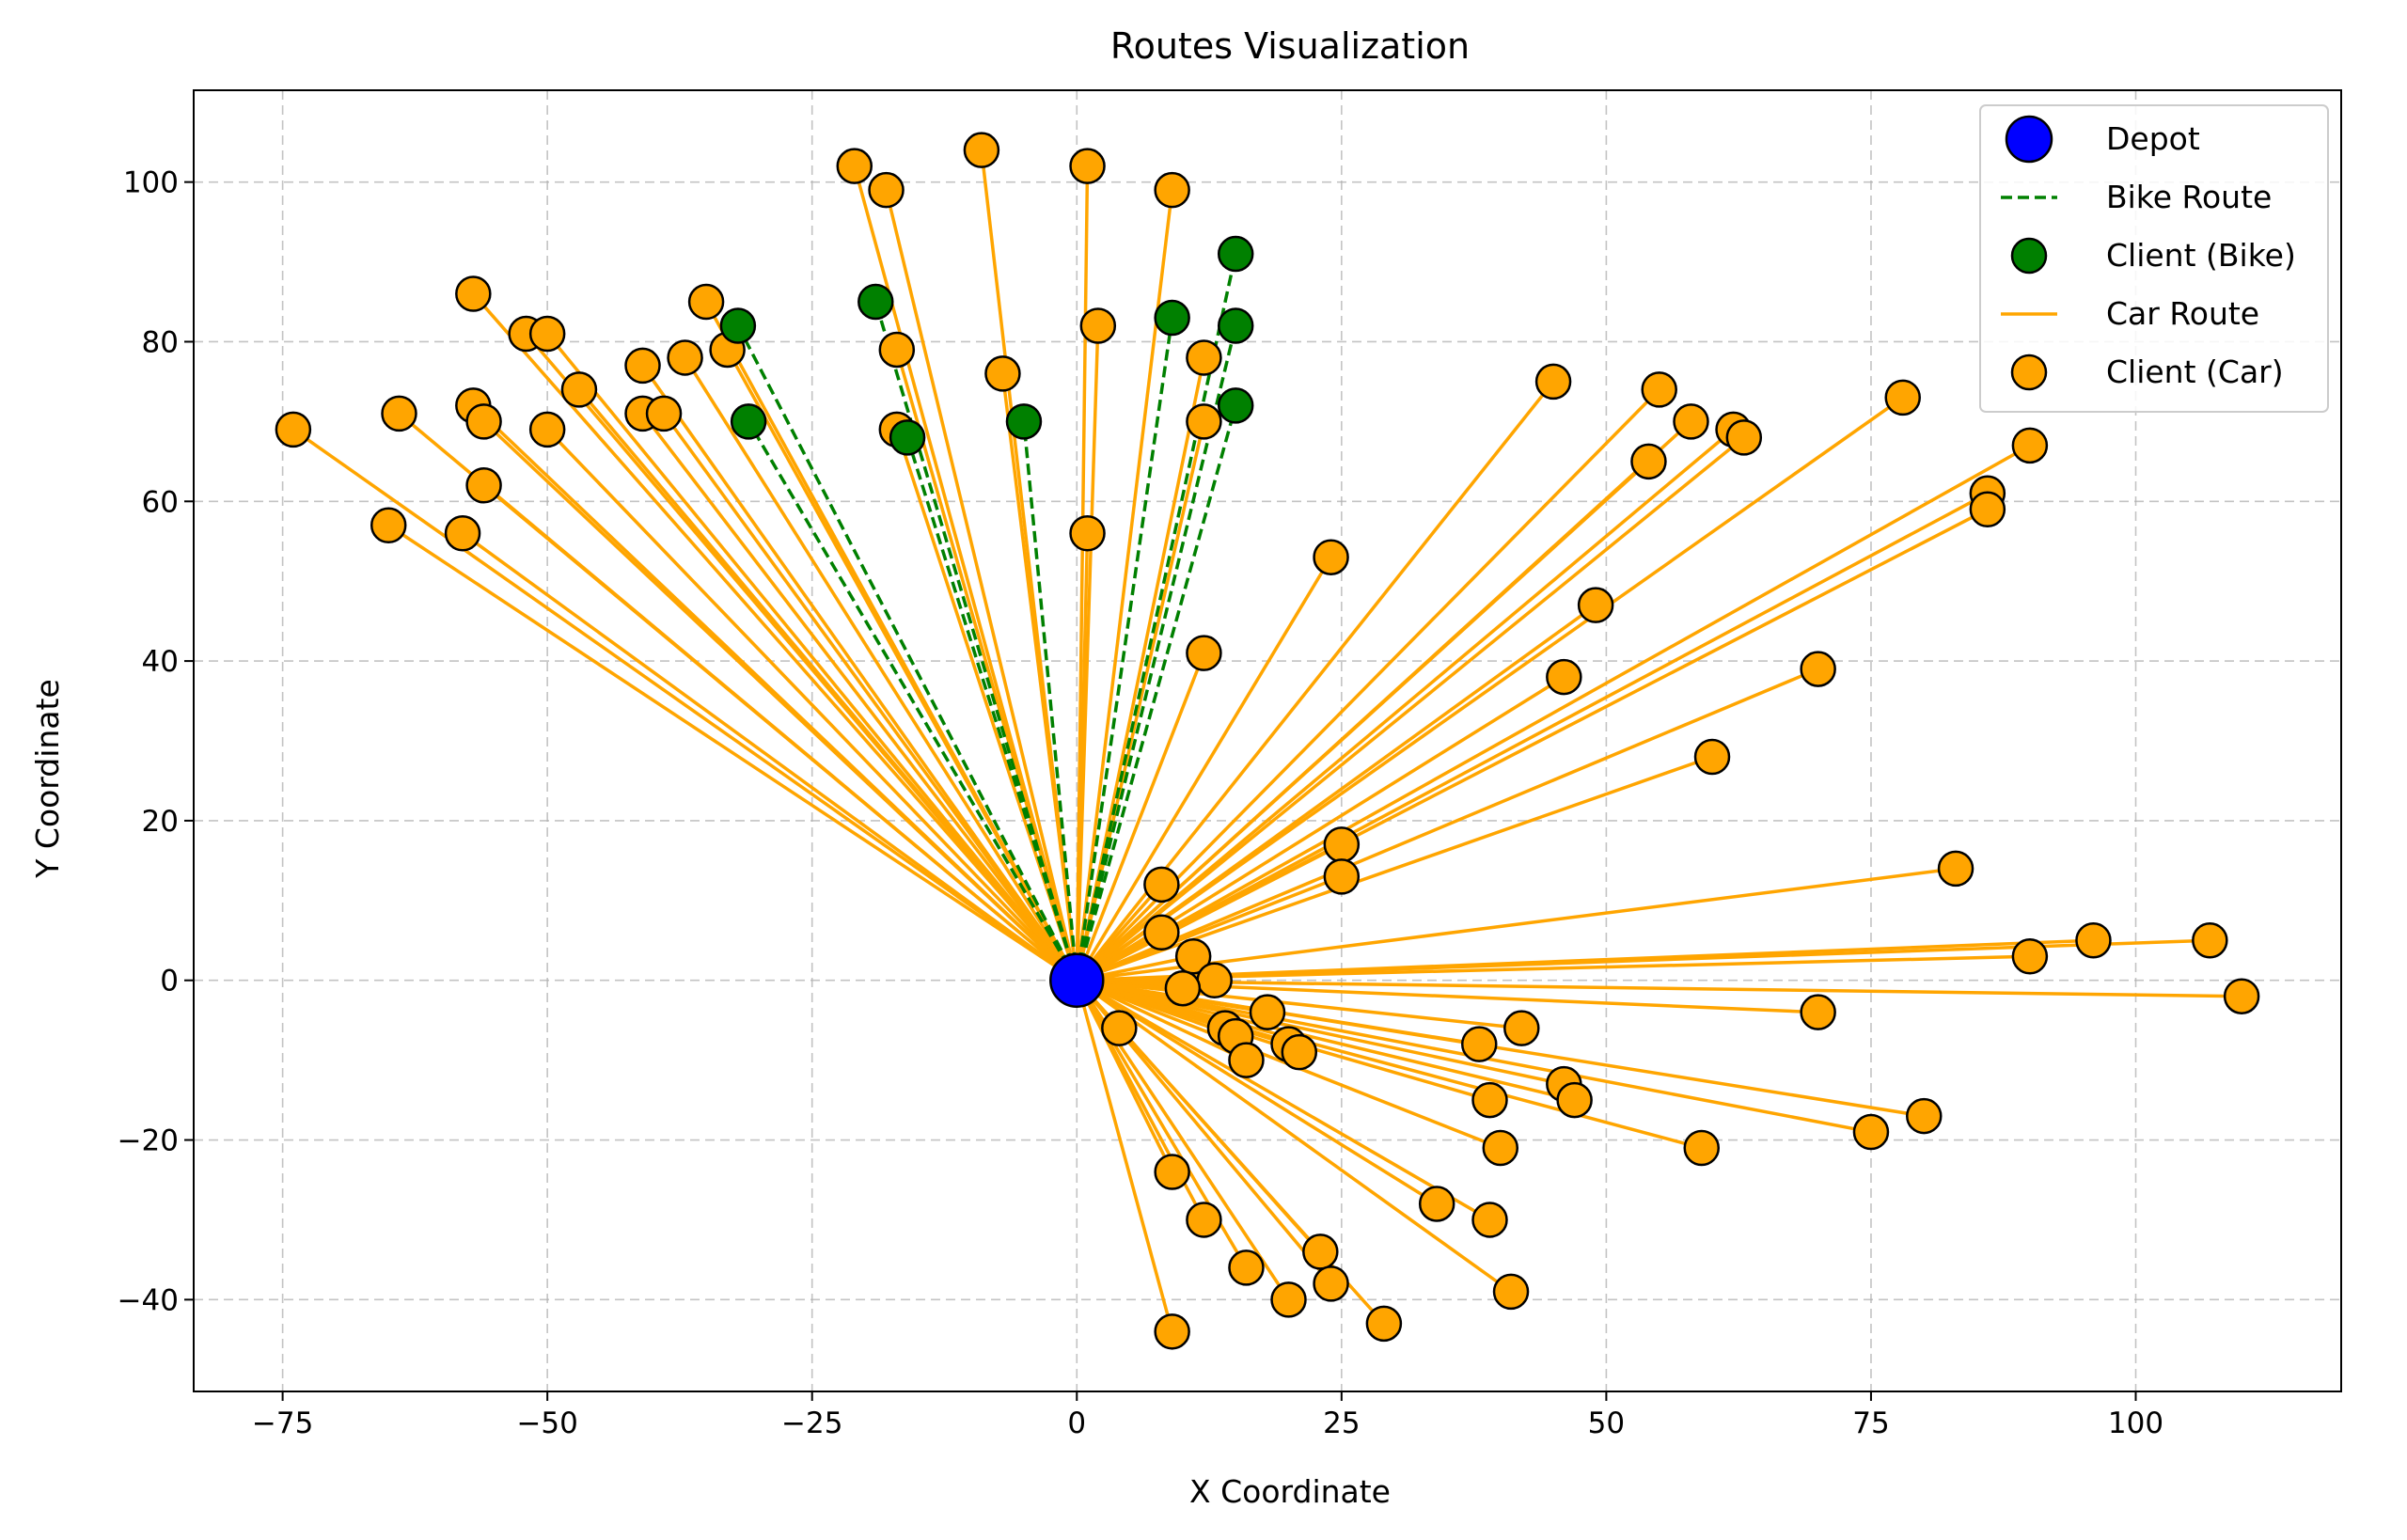 The height and width of the screenshot is (1540, 2407). What do you see at coordinates (47, 779) in the screenshot?
I see `y-axis-label: Y Coordinate` at bounding box center [47, 779].